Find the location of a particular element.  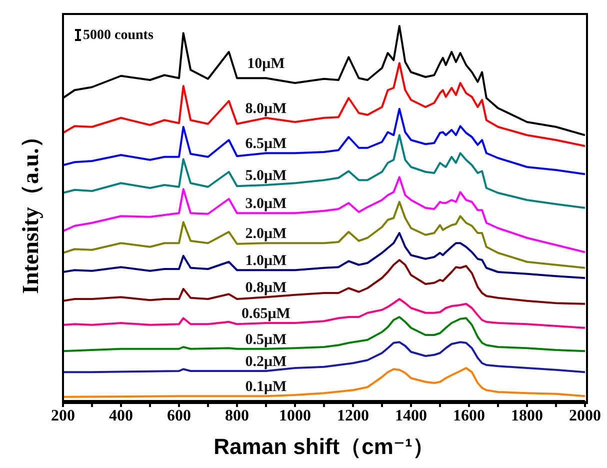

y-axis-title: Intensity（a.u.） is located at coordinates (30, 210).